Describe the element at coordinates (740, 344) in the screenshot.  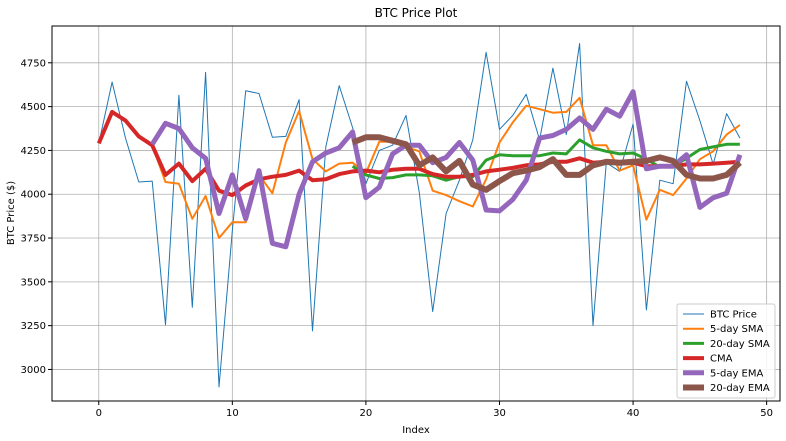
I see `legend-label-20-day-sma: 20-day SMA` at that location.